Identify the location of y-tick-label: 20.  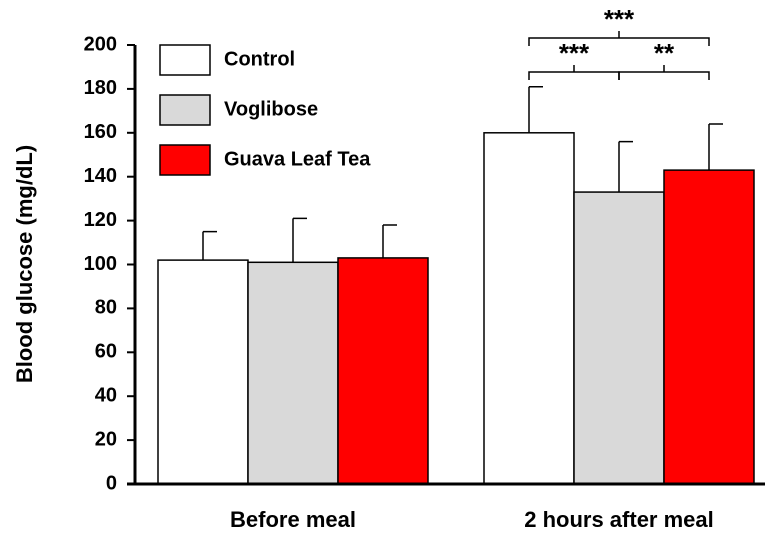
(106, 439).